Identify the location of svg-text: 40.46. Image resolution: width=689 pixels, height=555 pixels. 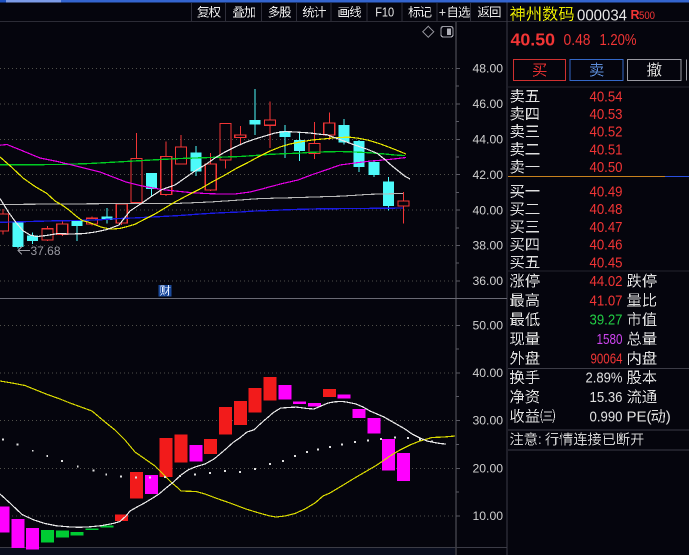
(606, 245).